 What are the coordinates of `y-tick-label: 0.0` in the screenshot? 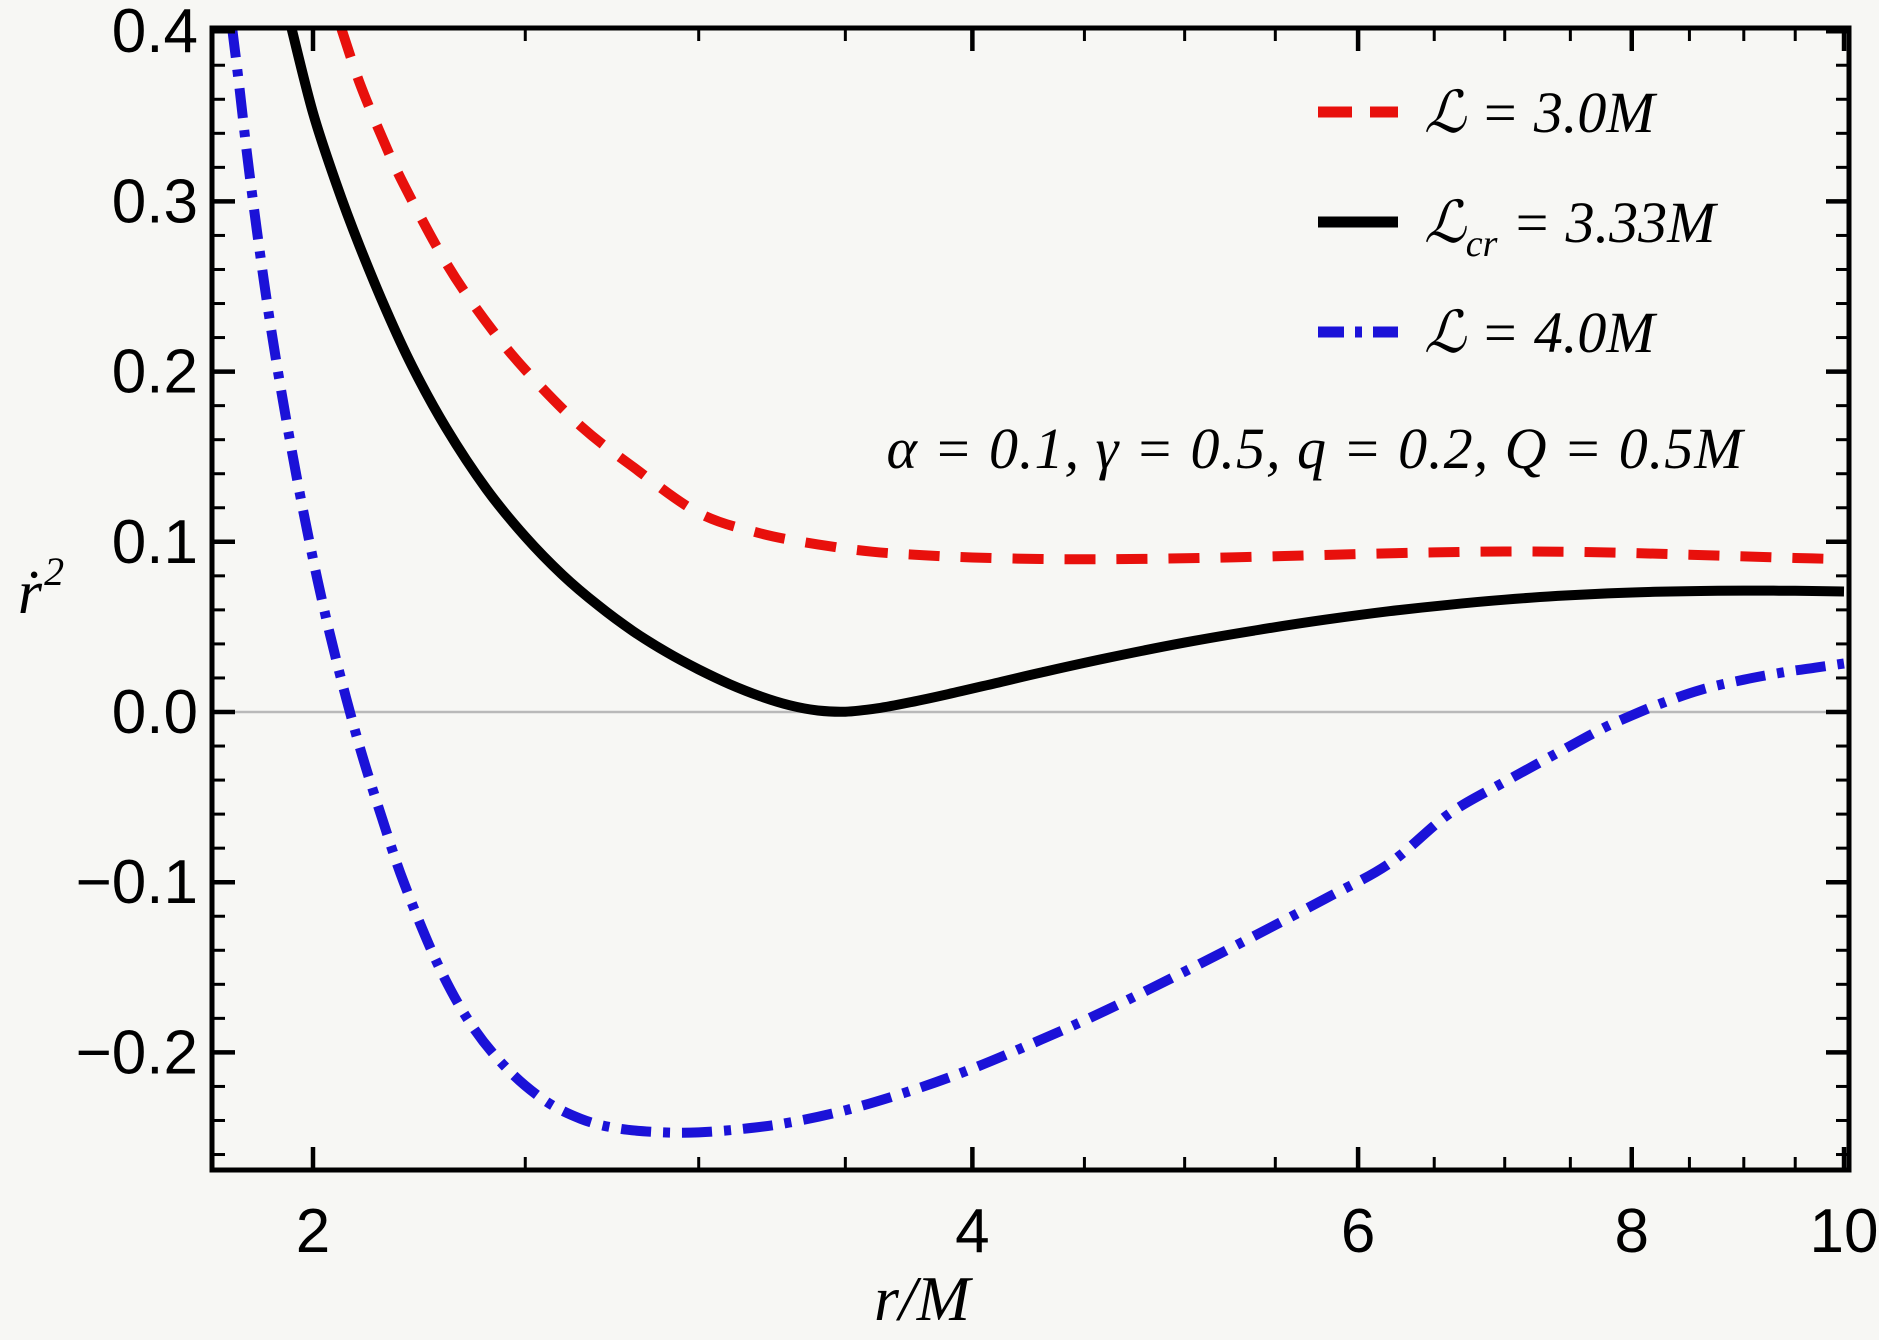 It's located at (155, 712).